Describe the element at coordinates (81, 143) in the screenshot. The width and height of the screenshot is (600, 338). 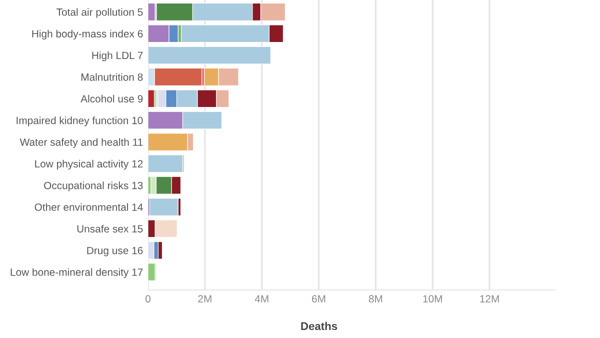
I see `y-tick-label: Water safety and health 11` at that location.